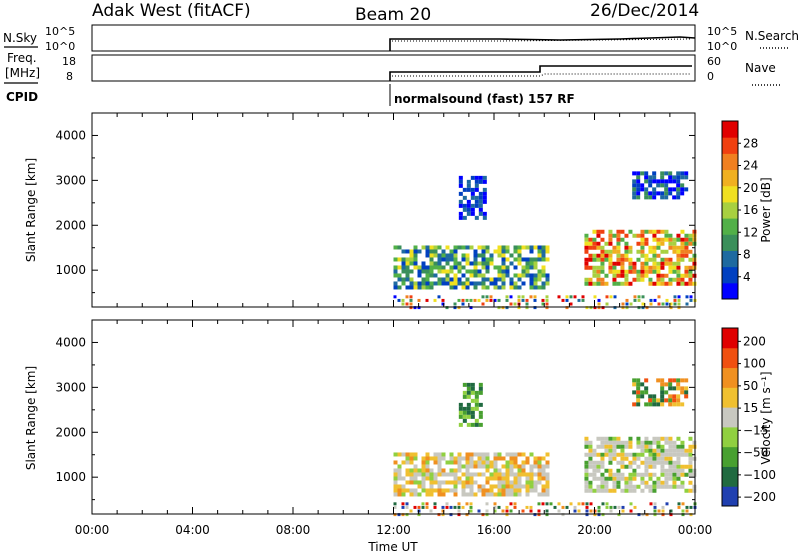  What do you see at coordinates (644, 11) in the screenshot?
I see `date-title: 26/Dec/2014` at bounding box center [644, 11].